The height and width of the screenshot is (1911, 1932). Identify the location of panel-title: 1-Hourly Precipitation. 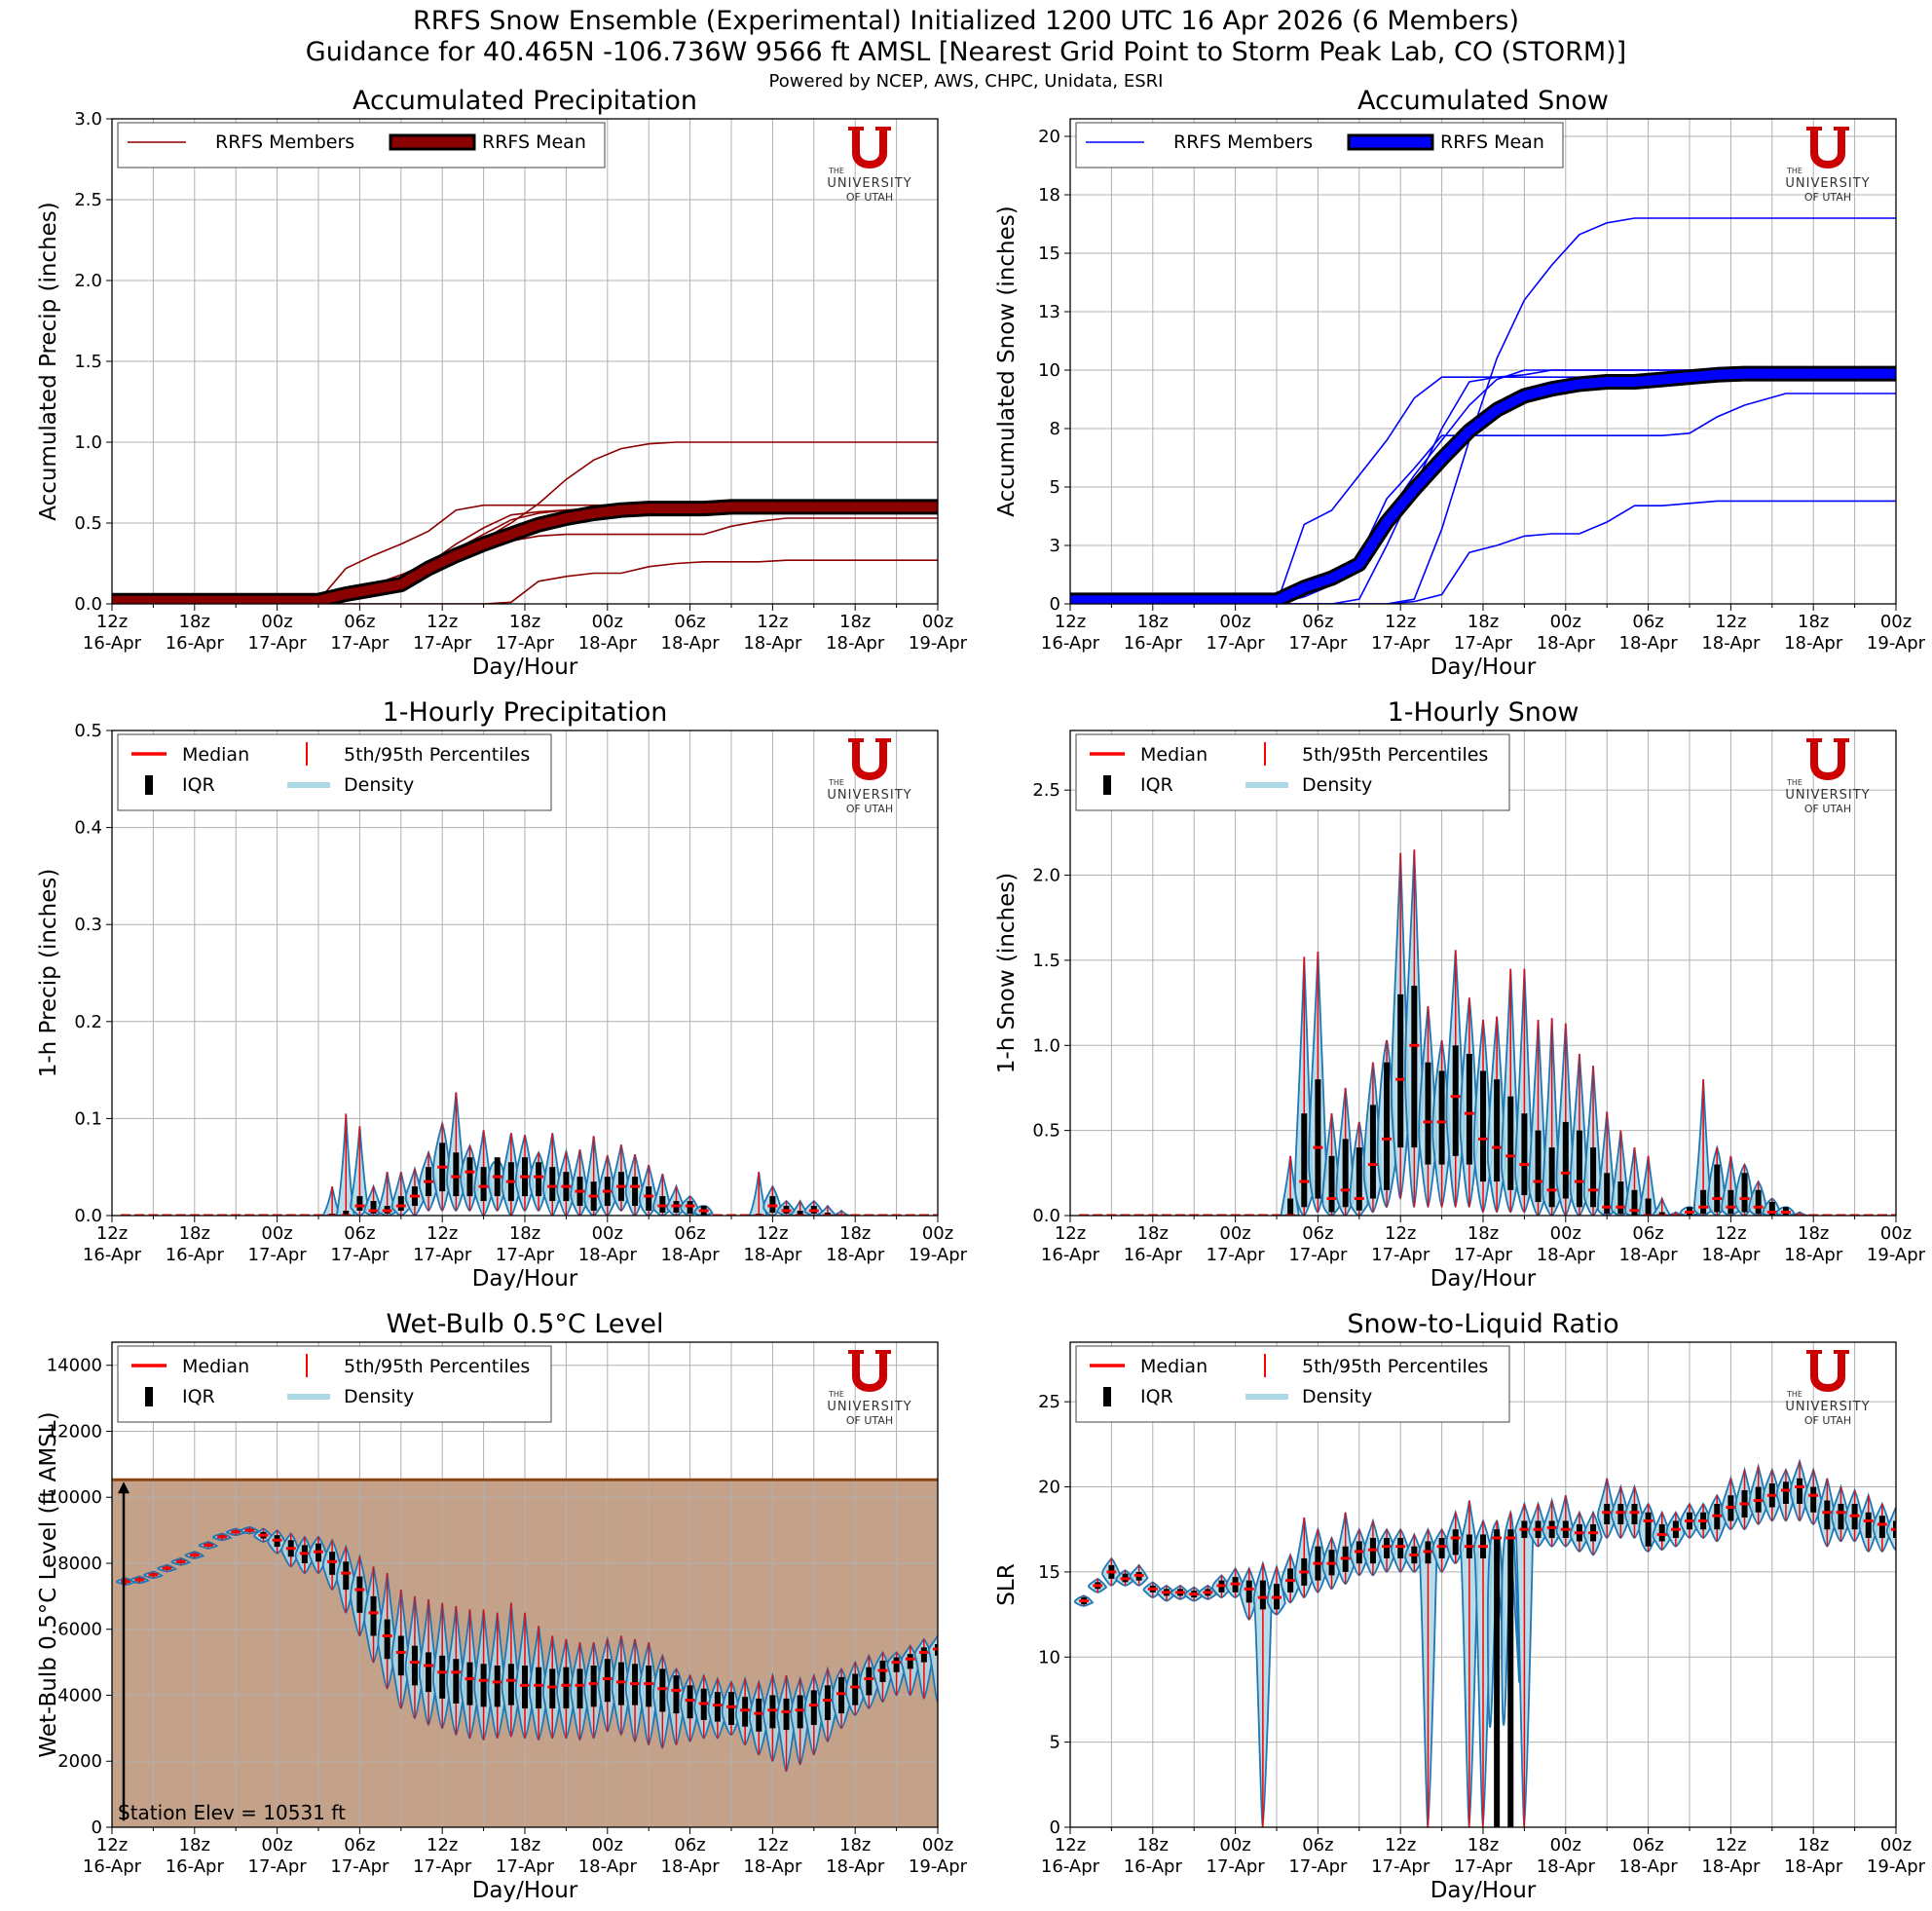
(525, 713).